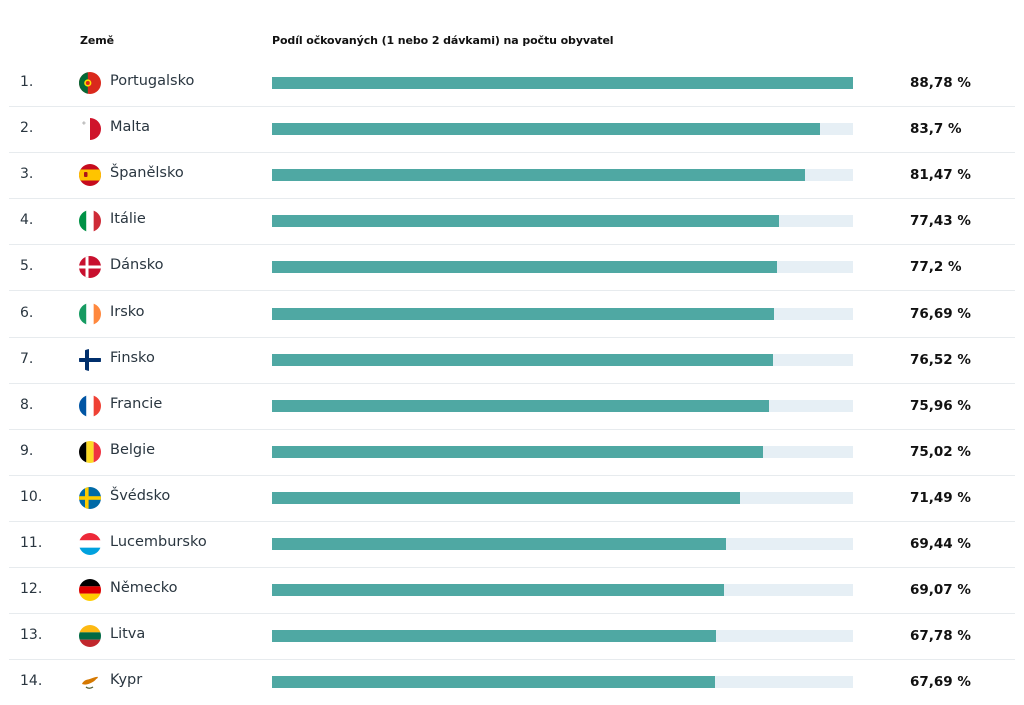 The image size is (1024, 705). Describe the element at coordinates (133, 449) in the screenshot. I see `country-label: Belgie` at that location.